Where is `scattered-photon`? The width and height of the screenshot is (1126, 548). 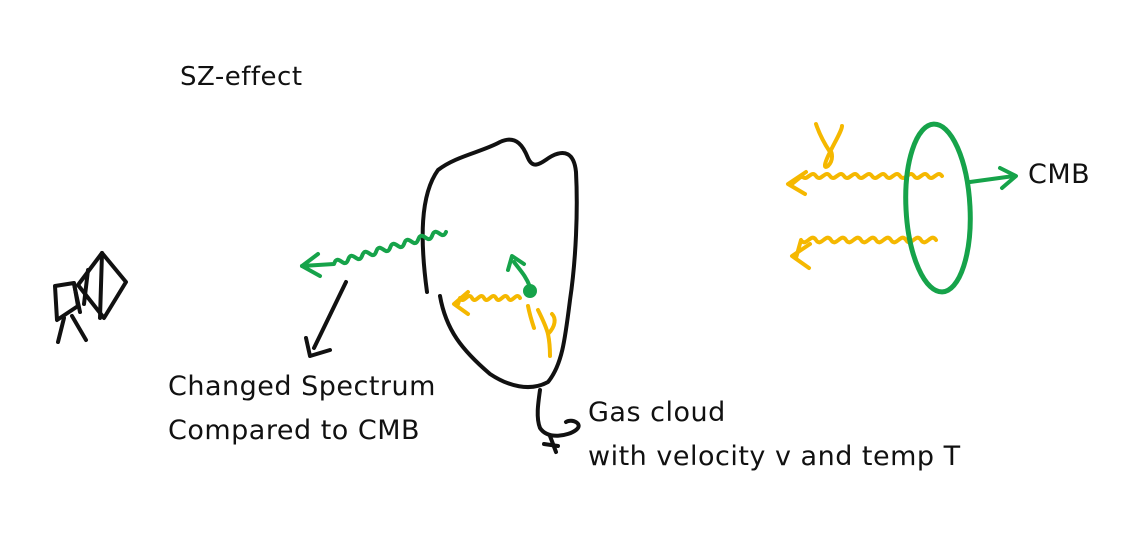 scattered-photon is located at coordinates (374, 253).